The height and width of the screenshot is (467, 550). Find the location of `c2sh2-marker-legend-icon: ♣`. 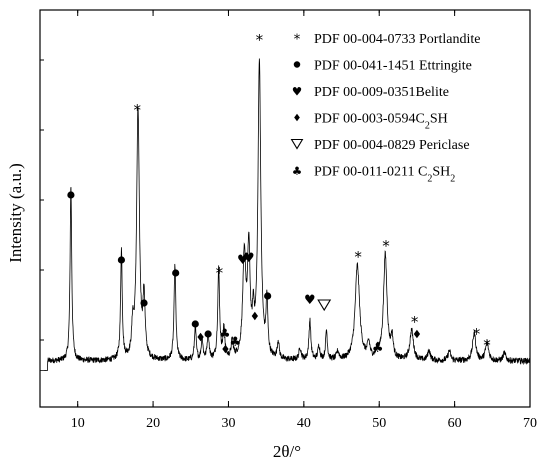

c2sh2-marker-legend-icon: ♣ is located at coordinates (297, 171).